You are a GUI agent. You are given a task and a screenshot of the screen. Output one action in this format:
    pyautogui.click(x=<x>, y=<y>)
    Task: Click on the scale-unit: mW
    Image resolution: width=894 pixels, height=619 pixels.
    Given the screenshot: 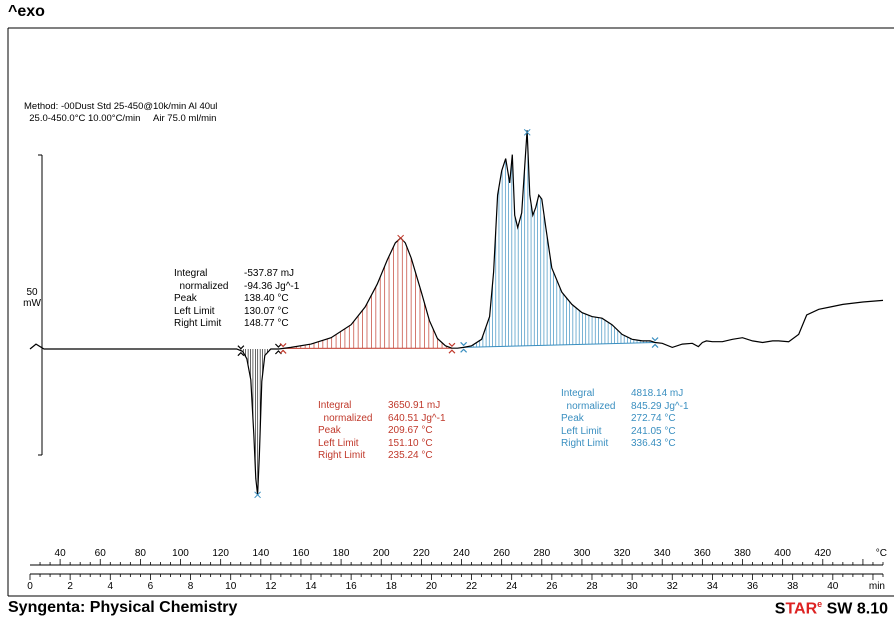 What is the action you would take?
    pyautogui.click(x=32, y=303)
    